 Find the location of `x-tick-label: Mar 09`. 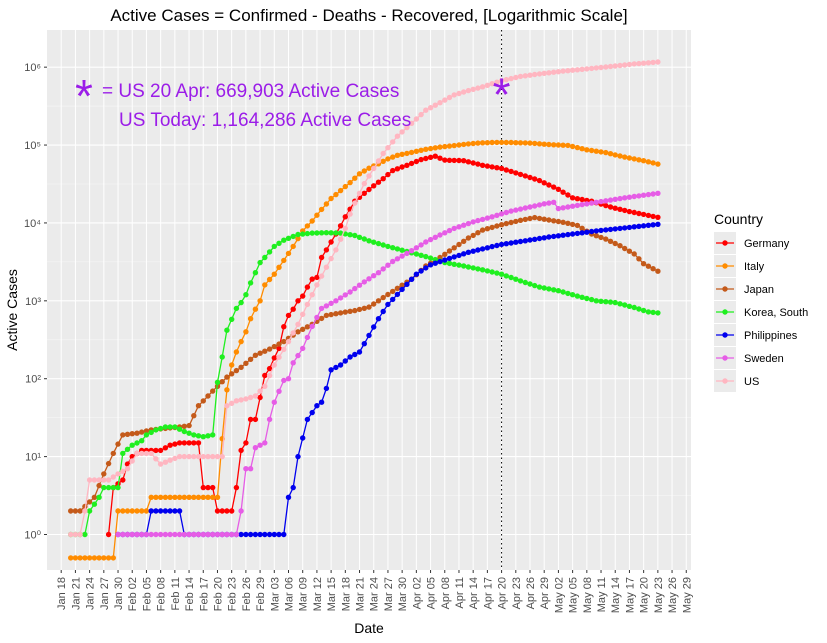

x-tick-label: Mar 09 is located at coordinates (304, 594).